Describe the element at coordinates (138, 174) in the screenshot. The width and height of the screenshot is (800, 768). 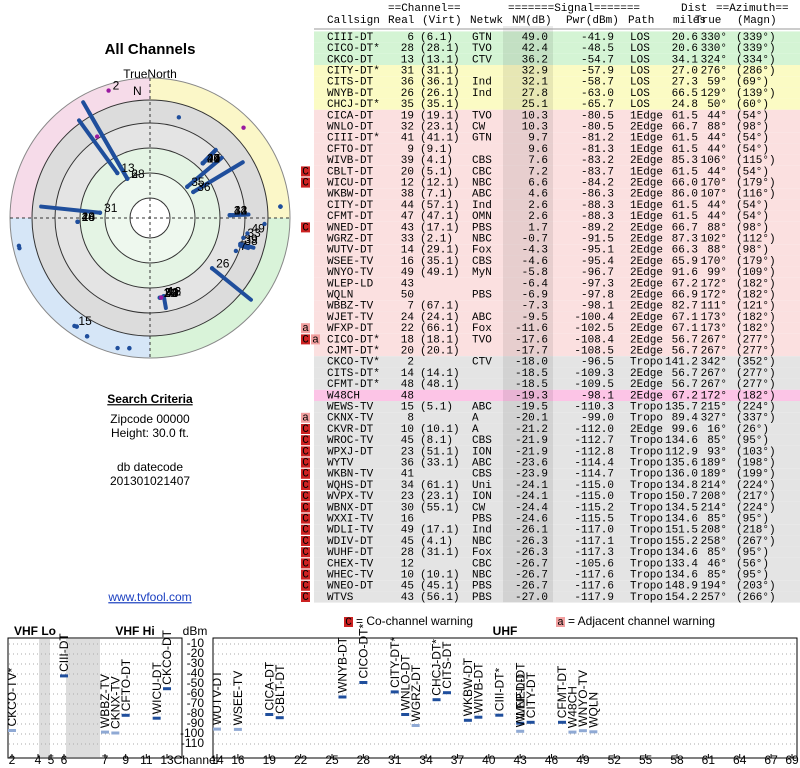
I see `radar-label: 28` at that location.